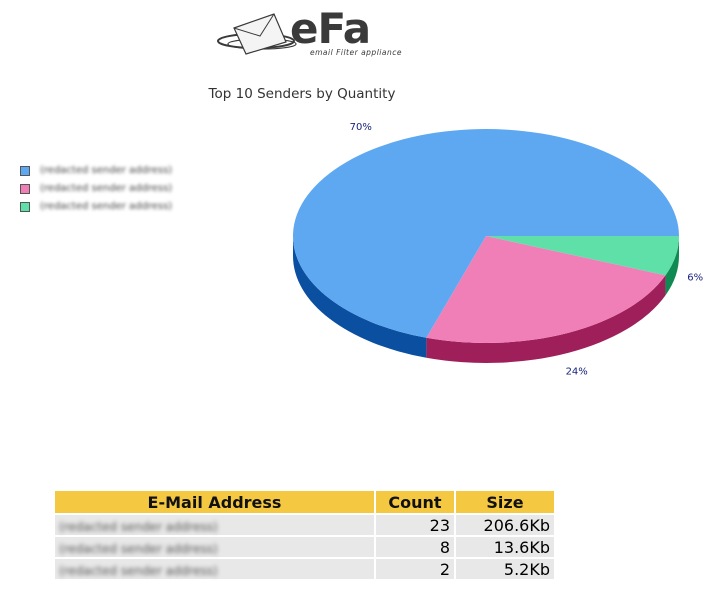 Image resolution: width=718 pixels, height=593 pixels. What do you see at coordinates (214, 502) in the screenshot?
I see `header-email-address: E-Mail Address` at bounding box center [214, 502].